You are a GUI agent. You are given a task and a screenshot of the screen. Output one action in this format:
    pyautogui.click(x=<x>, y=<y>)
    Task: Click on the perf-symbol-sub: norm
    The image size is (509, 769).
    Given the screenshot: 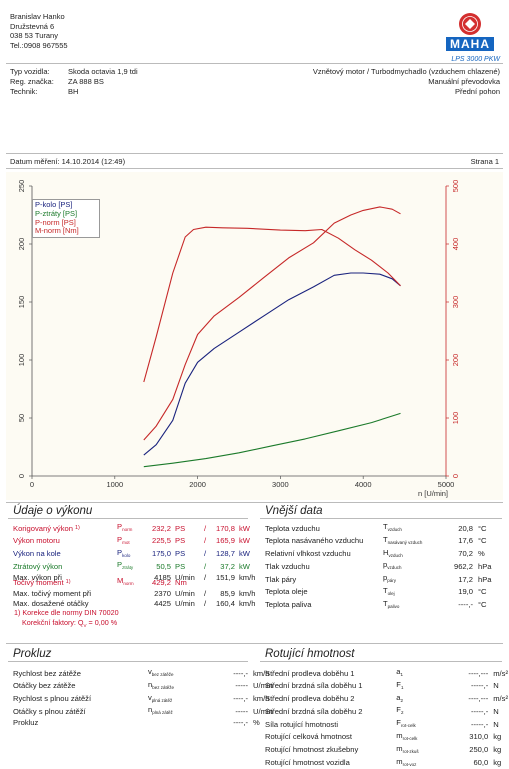 What is the action you would take?
    pyautogui.click(x=127, y=529)
    